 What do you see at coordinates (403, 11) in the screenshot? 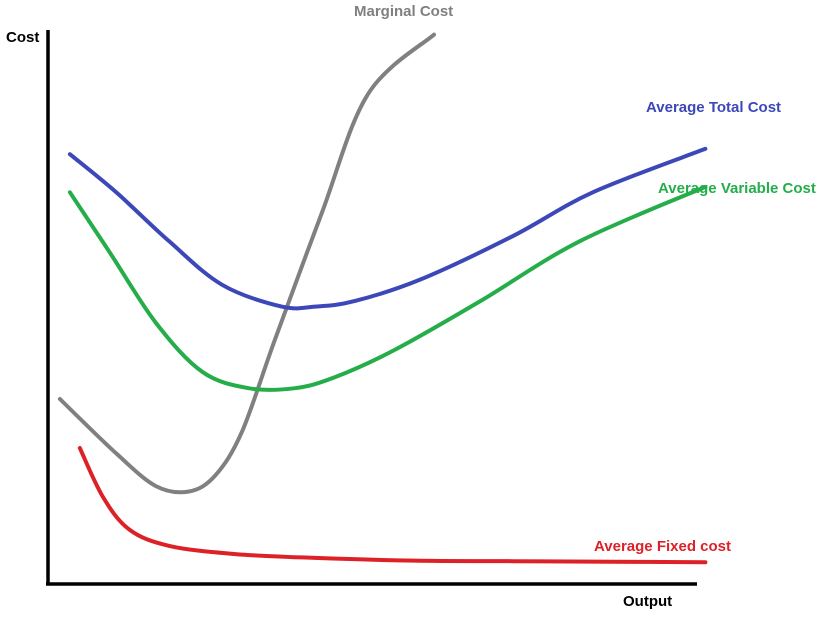
I see `series-label-marginal-cost: Marginal Cost` at bounding box center [403, 11].